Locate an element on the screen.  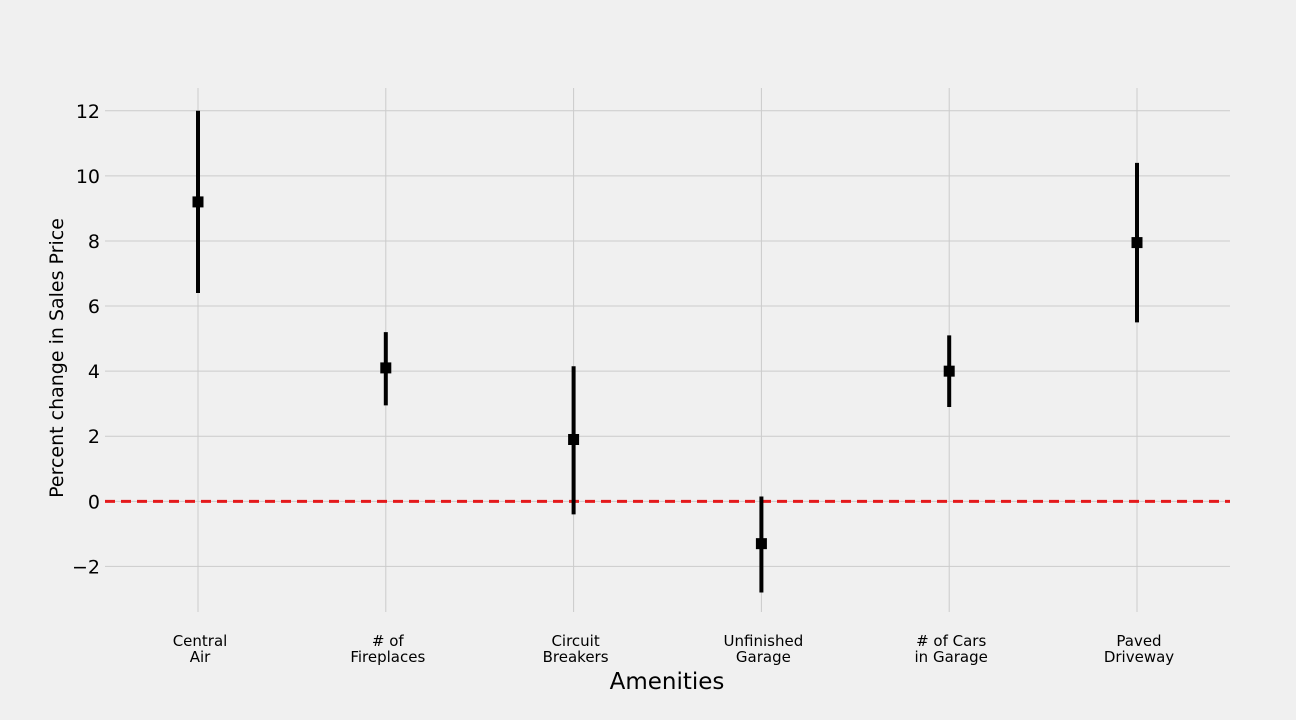
y-tick-label: 12 is located at coordinates (88, 112).